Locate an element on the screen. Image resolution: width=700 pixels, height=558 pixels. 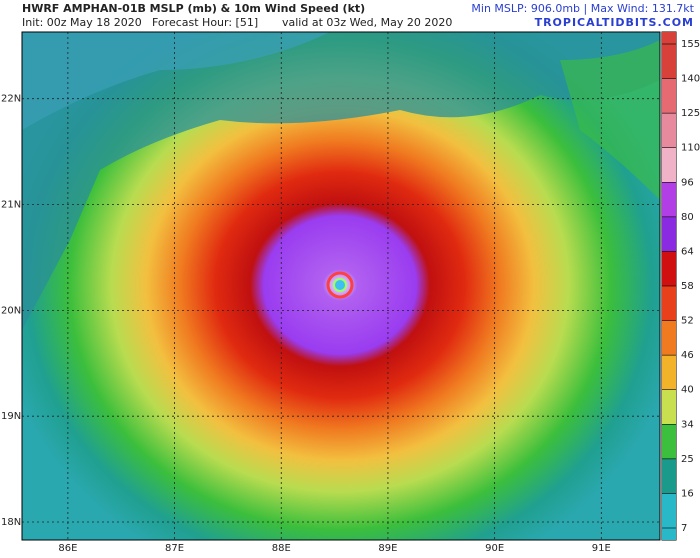
colorbar-label: 64 is located at coordinates (687, 251).